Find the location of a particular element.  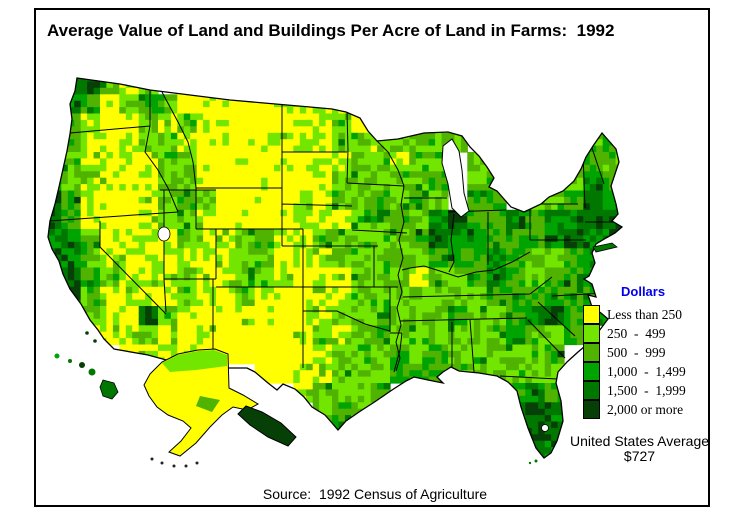

alaska is located at coordinates (220, 408).